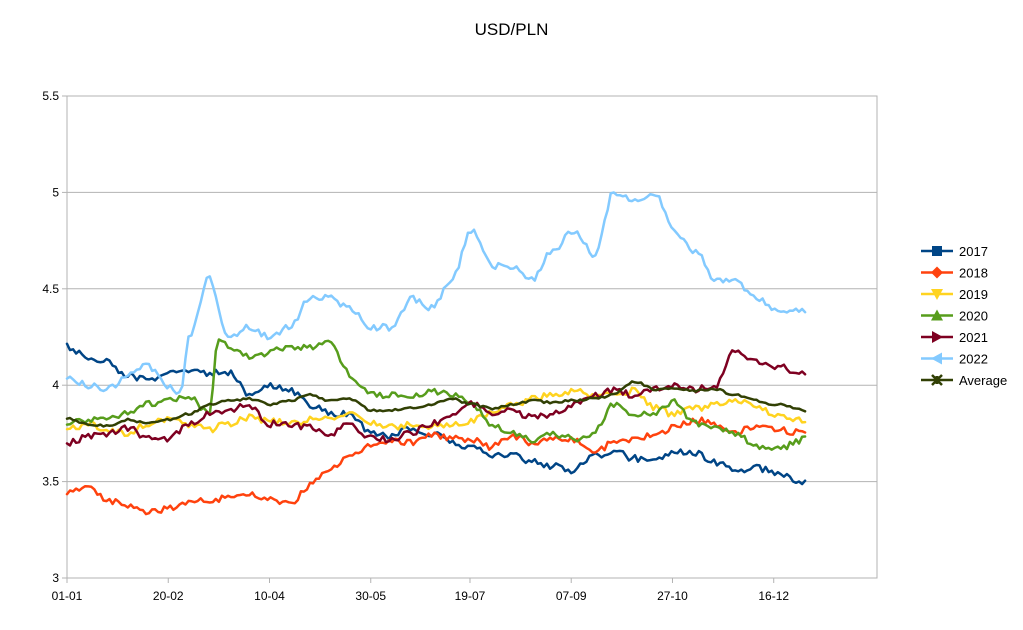 The width and height of the screenshot is (1023, 630). What do you see at coordinates (973, 294) in the screenshot?
I see `legend-label: 2019` at bounding box center [973, 294].